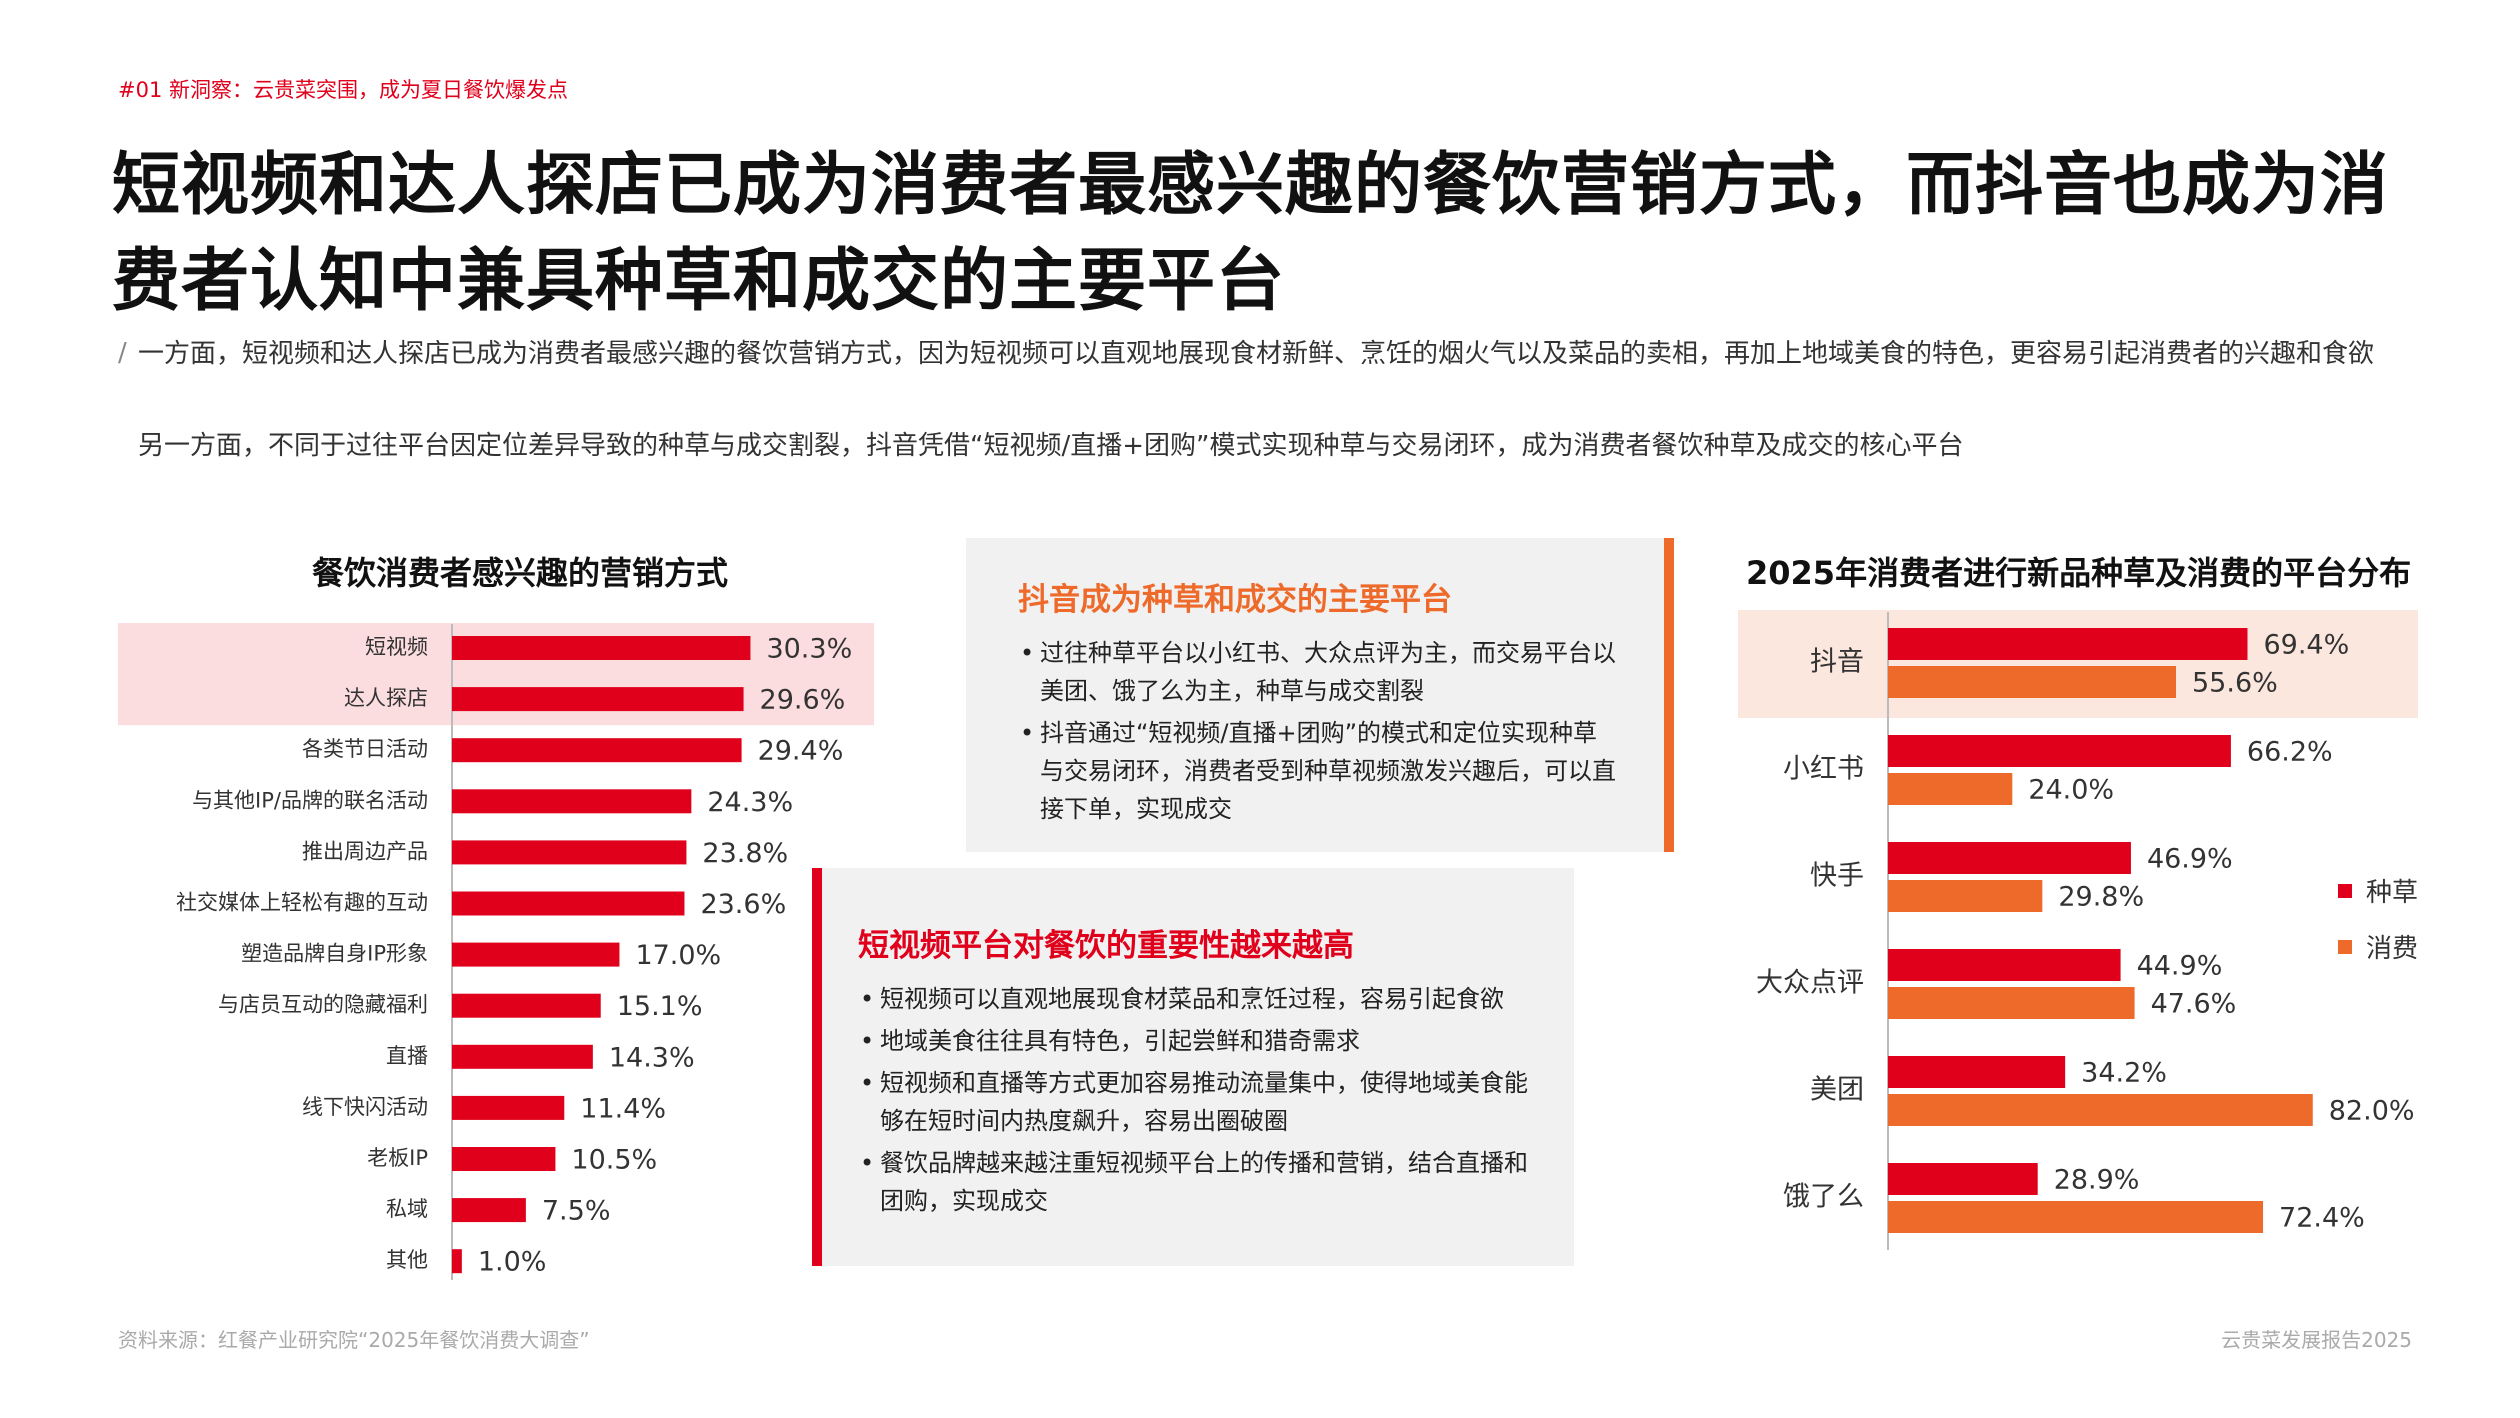 This screenshot has width=2520, height=1418. I want to click on douyin-insight-item: 过往种草平台以小红书、大众点评为主，而交易平台以美团、饿了么为主，种草与成交割裂, so click(1320, 672).